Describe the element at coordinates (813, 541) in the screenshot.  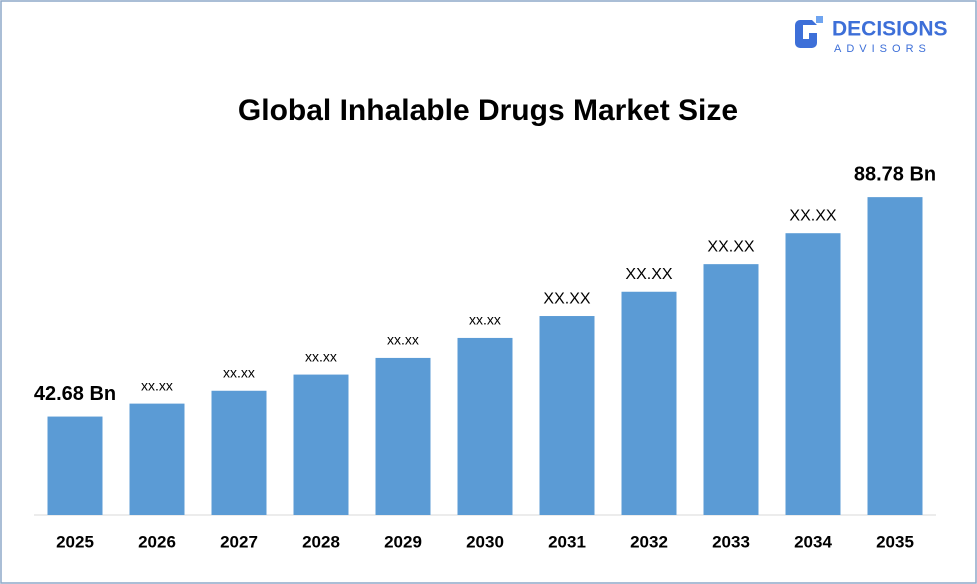
I see `x-tick-label: 2034` at that location.